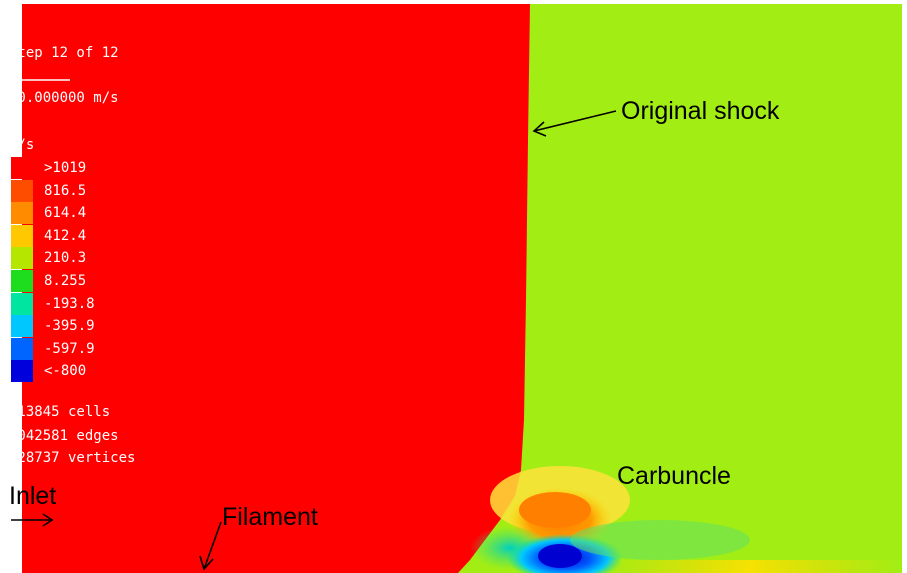  What do you see at coordinates (69, 348) in the screenshot?
I see `legend-label: -597.9` at bounding box center [69, 348].